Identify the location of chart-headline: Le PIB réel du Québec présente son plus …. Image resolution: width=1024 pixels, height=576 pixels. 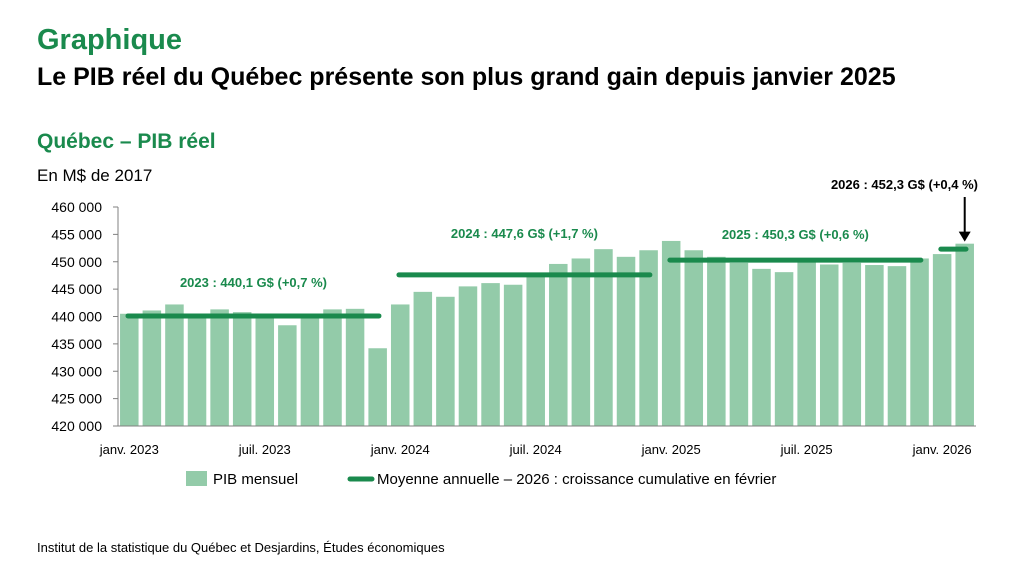
(466, 77).